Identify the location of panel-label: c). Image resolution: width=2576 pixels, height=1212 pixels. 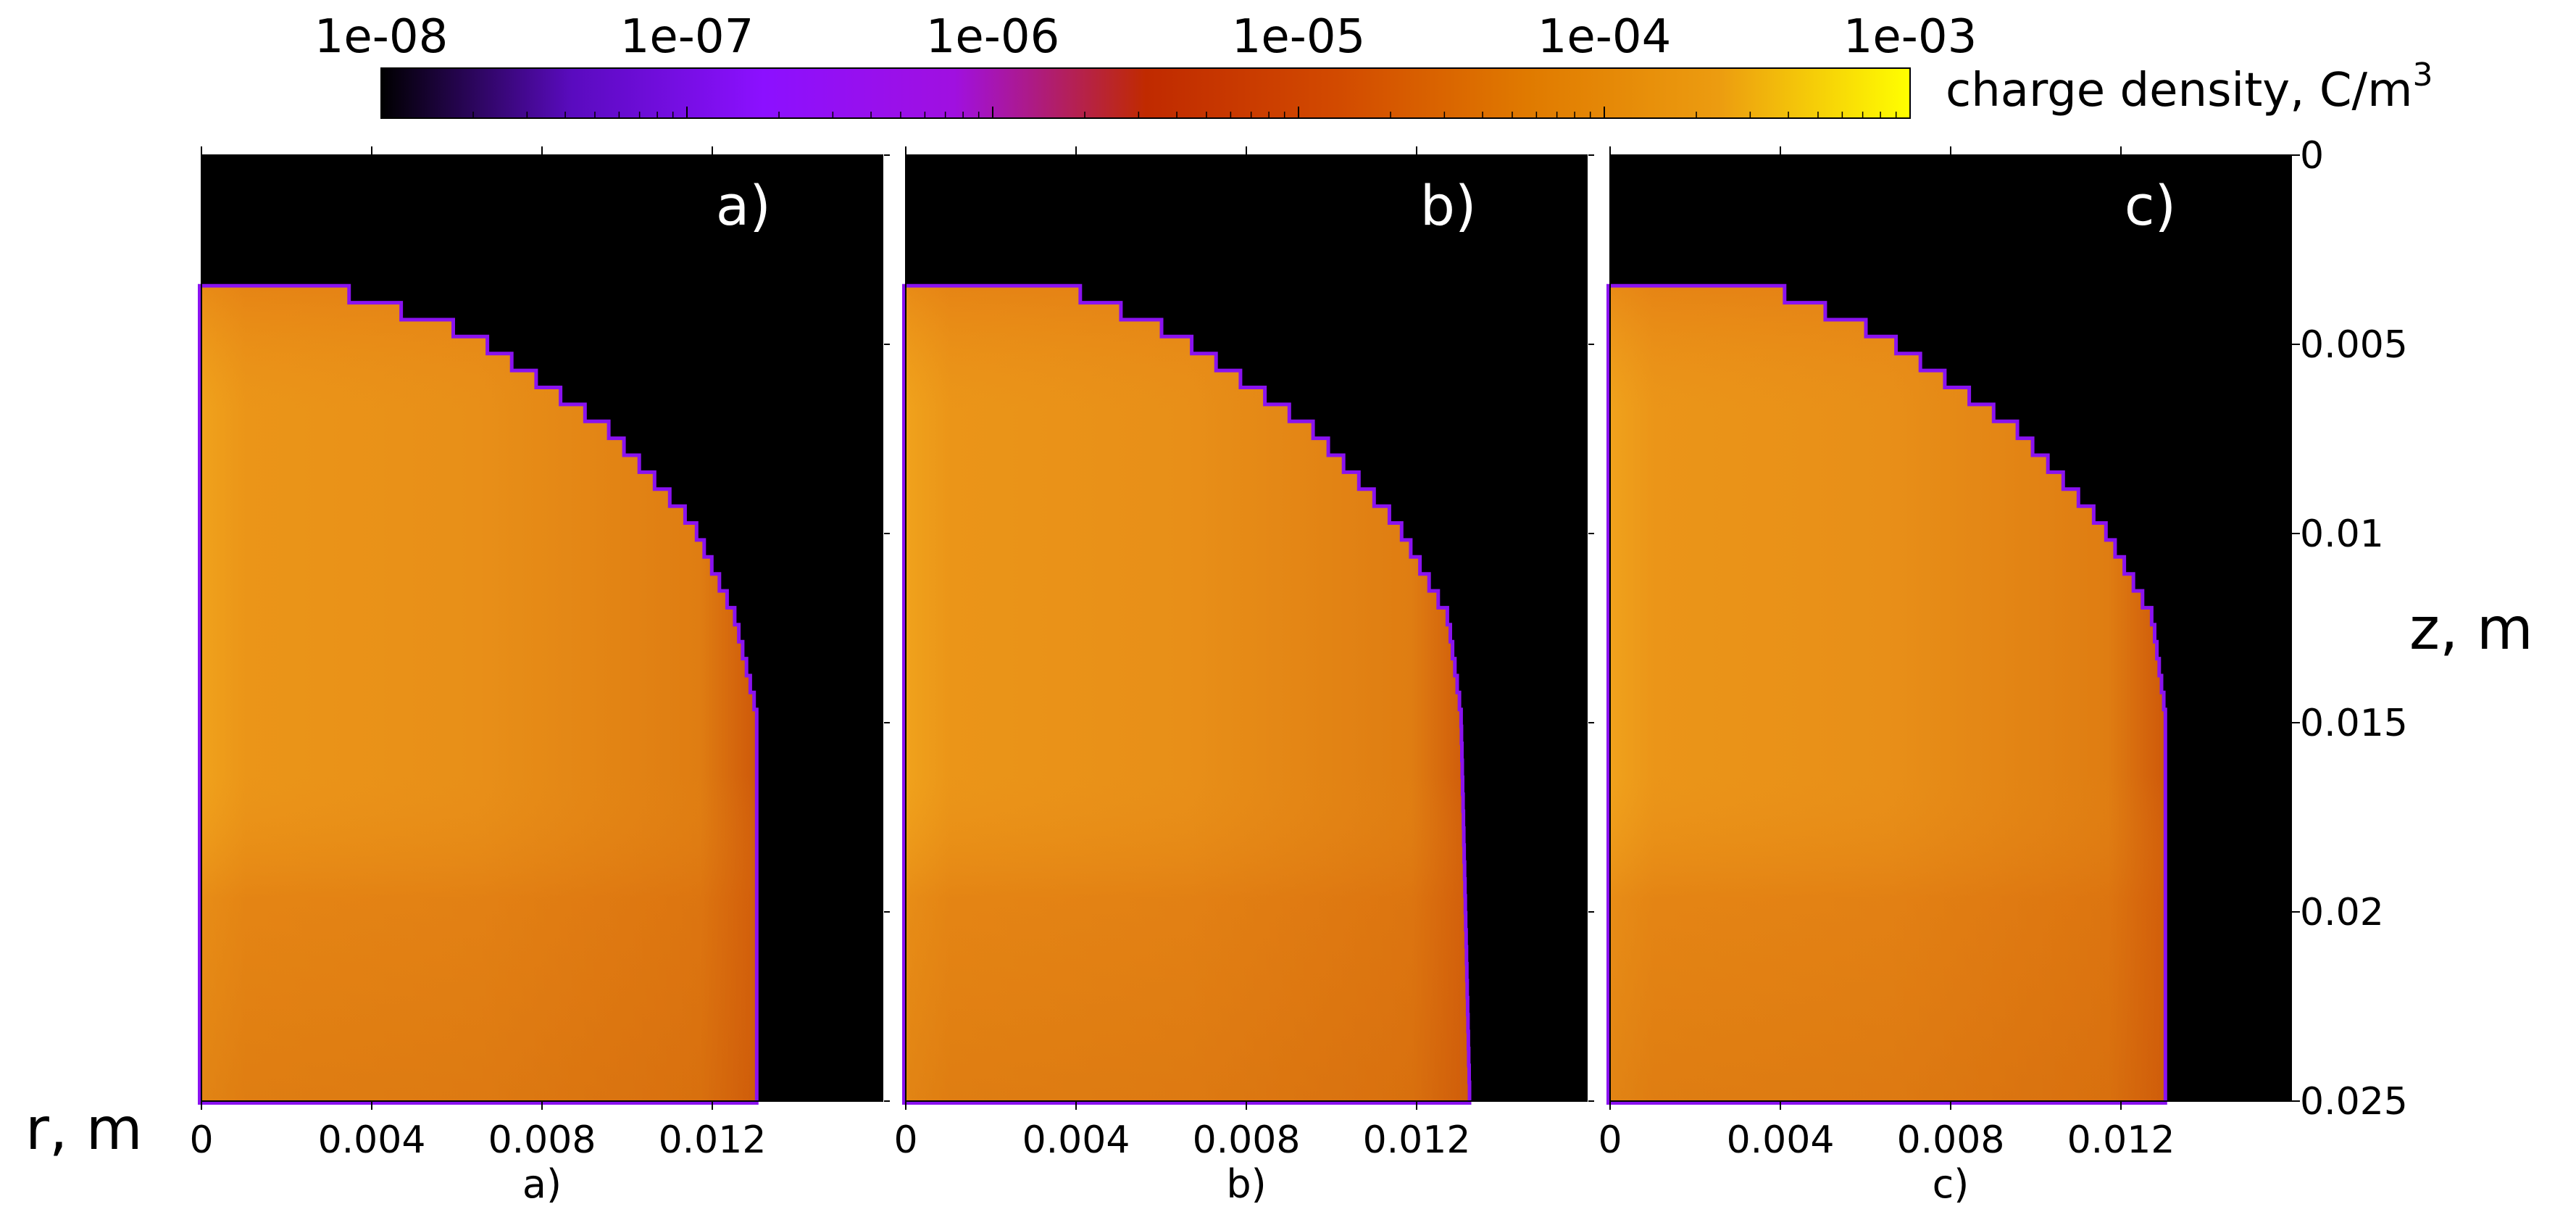
(2150, 205).